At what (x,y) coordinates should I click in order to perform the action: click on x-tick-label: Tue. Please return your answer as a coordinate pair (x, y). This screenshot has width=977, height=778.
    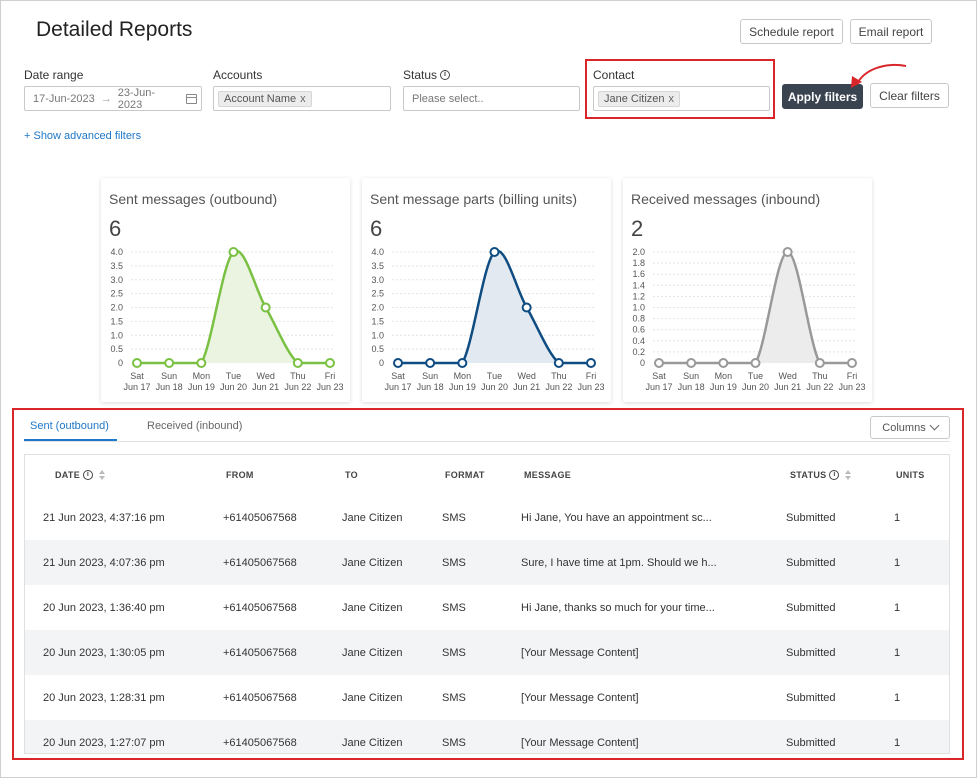
    Looking at the image, I should click on (233, 376).